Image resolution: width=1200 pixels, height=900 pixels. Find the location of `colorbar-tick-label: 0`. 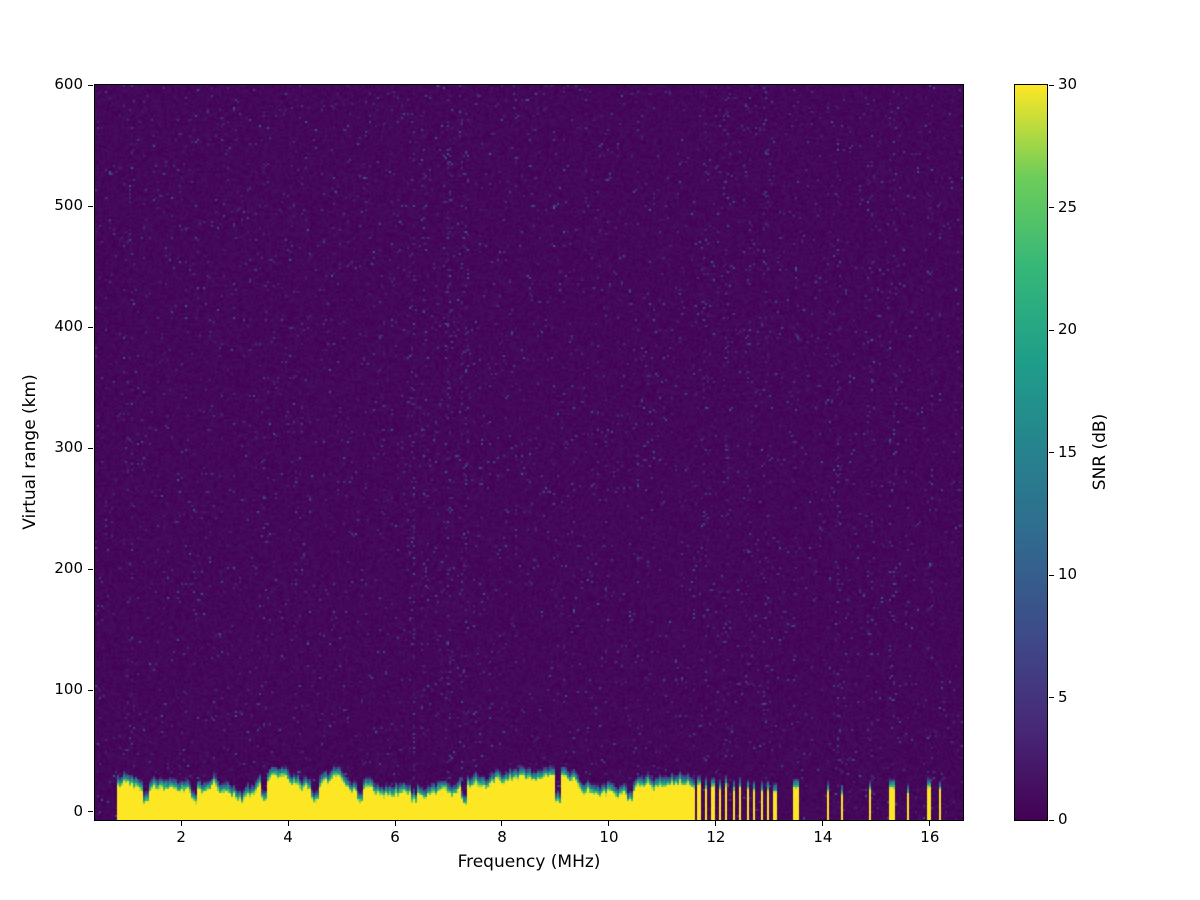

colorbar-tick-label: 0 is located at coordinates (1063, 819).